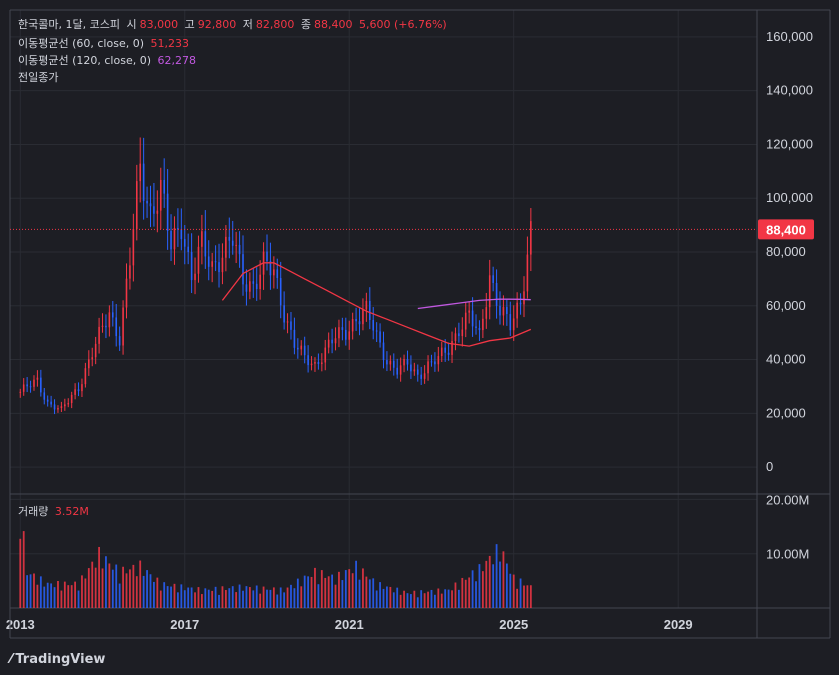 The width and height of the screenshot is (839, 675). I want to click on tradingview-brand: ⁄⁄ TradingView, so click(57, 659).